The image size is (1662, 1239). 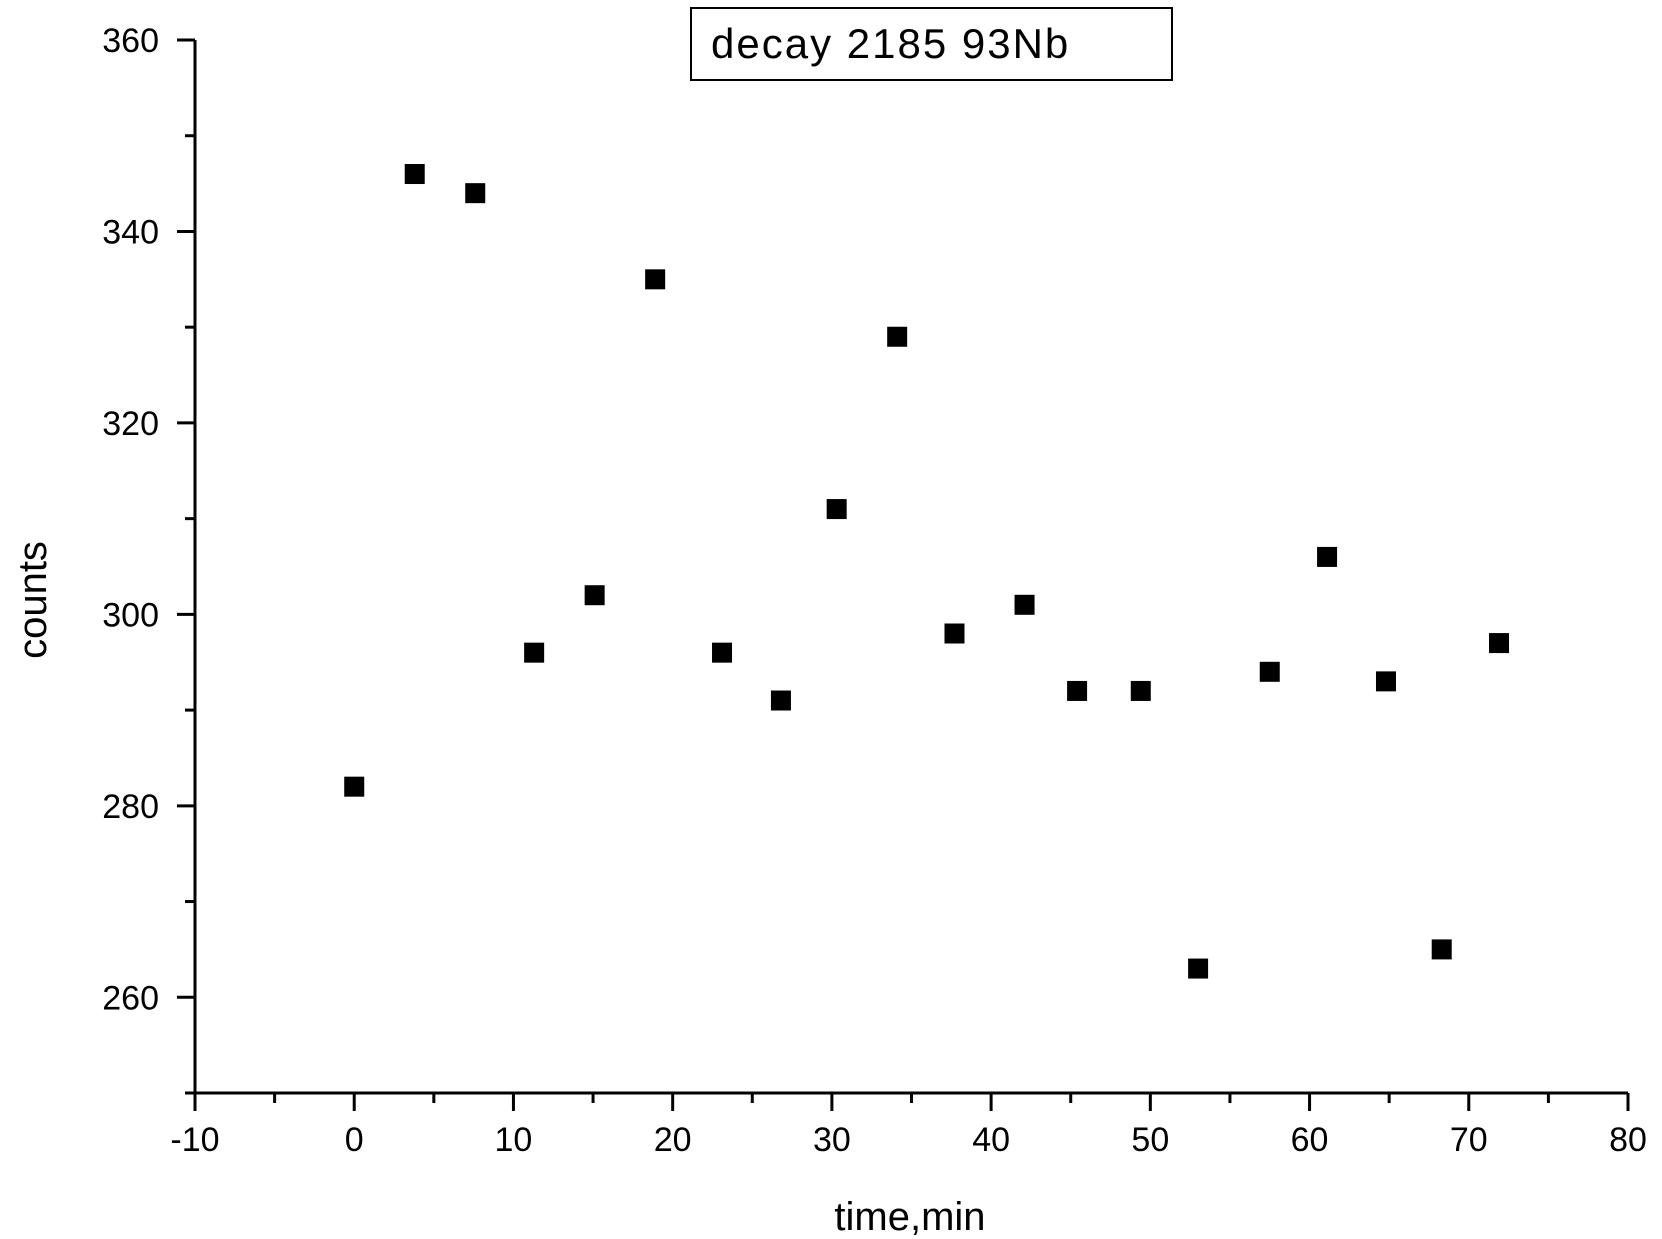 I want to click on legend-box, so click(x=931, y=44).